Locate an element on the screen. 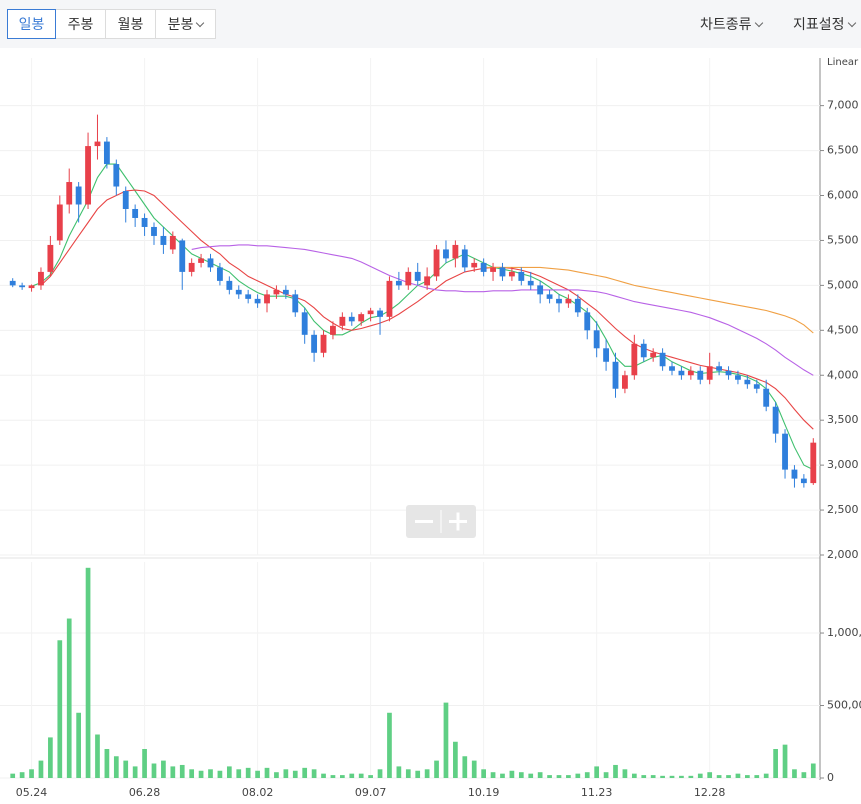  moving-average is located at coordinates (648, 300).